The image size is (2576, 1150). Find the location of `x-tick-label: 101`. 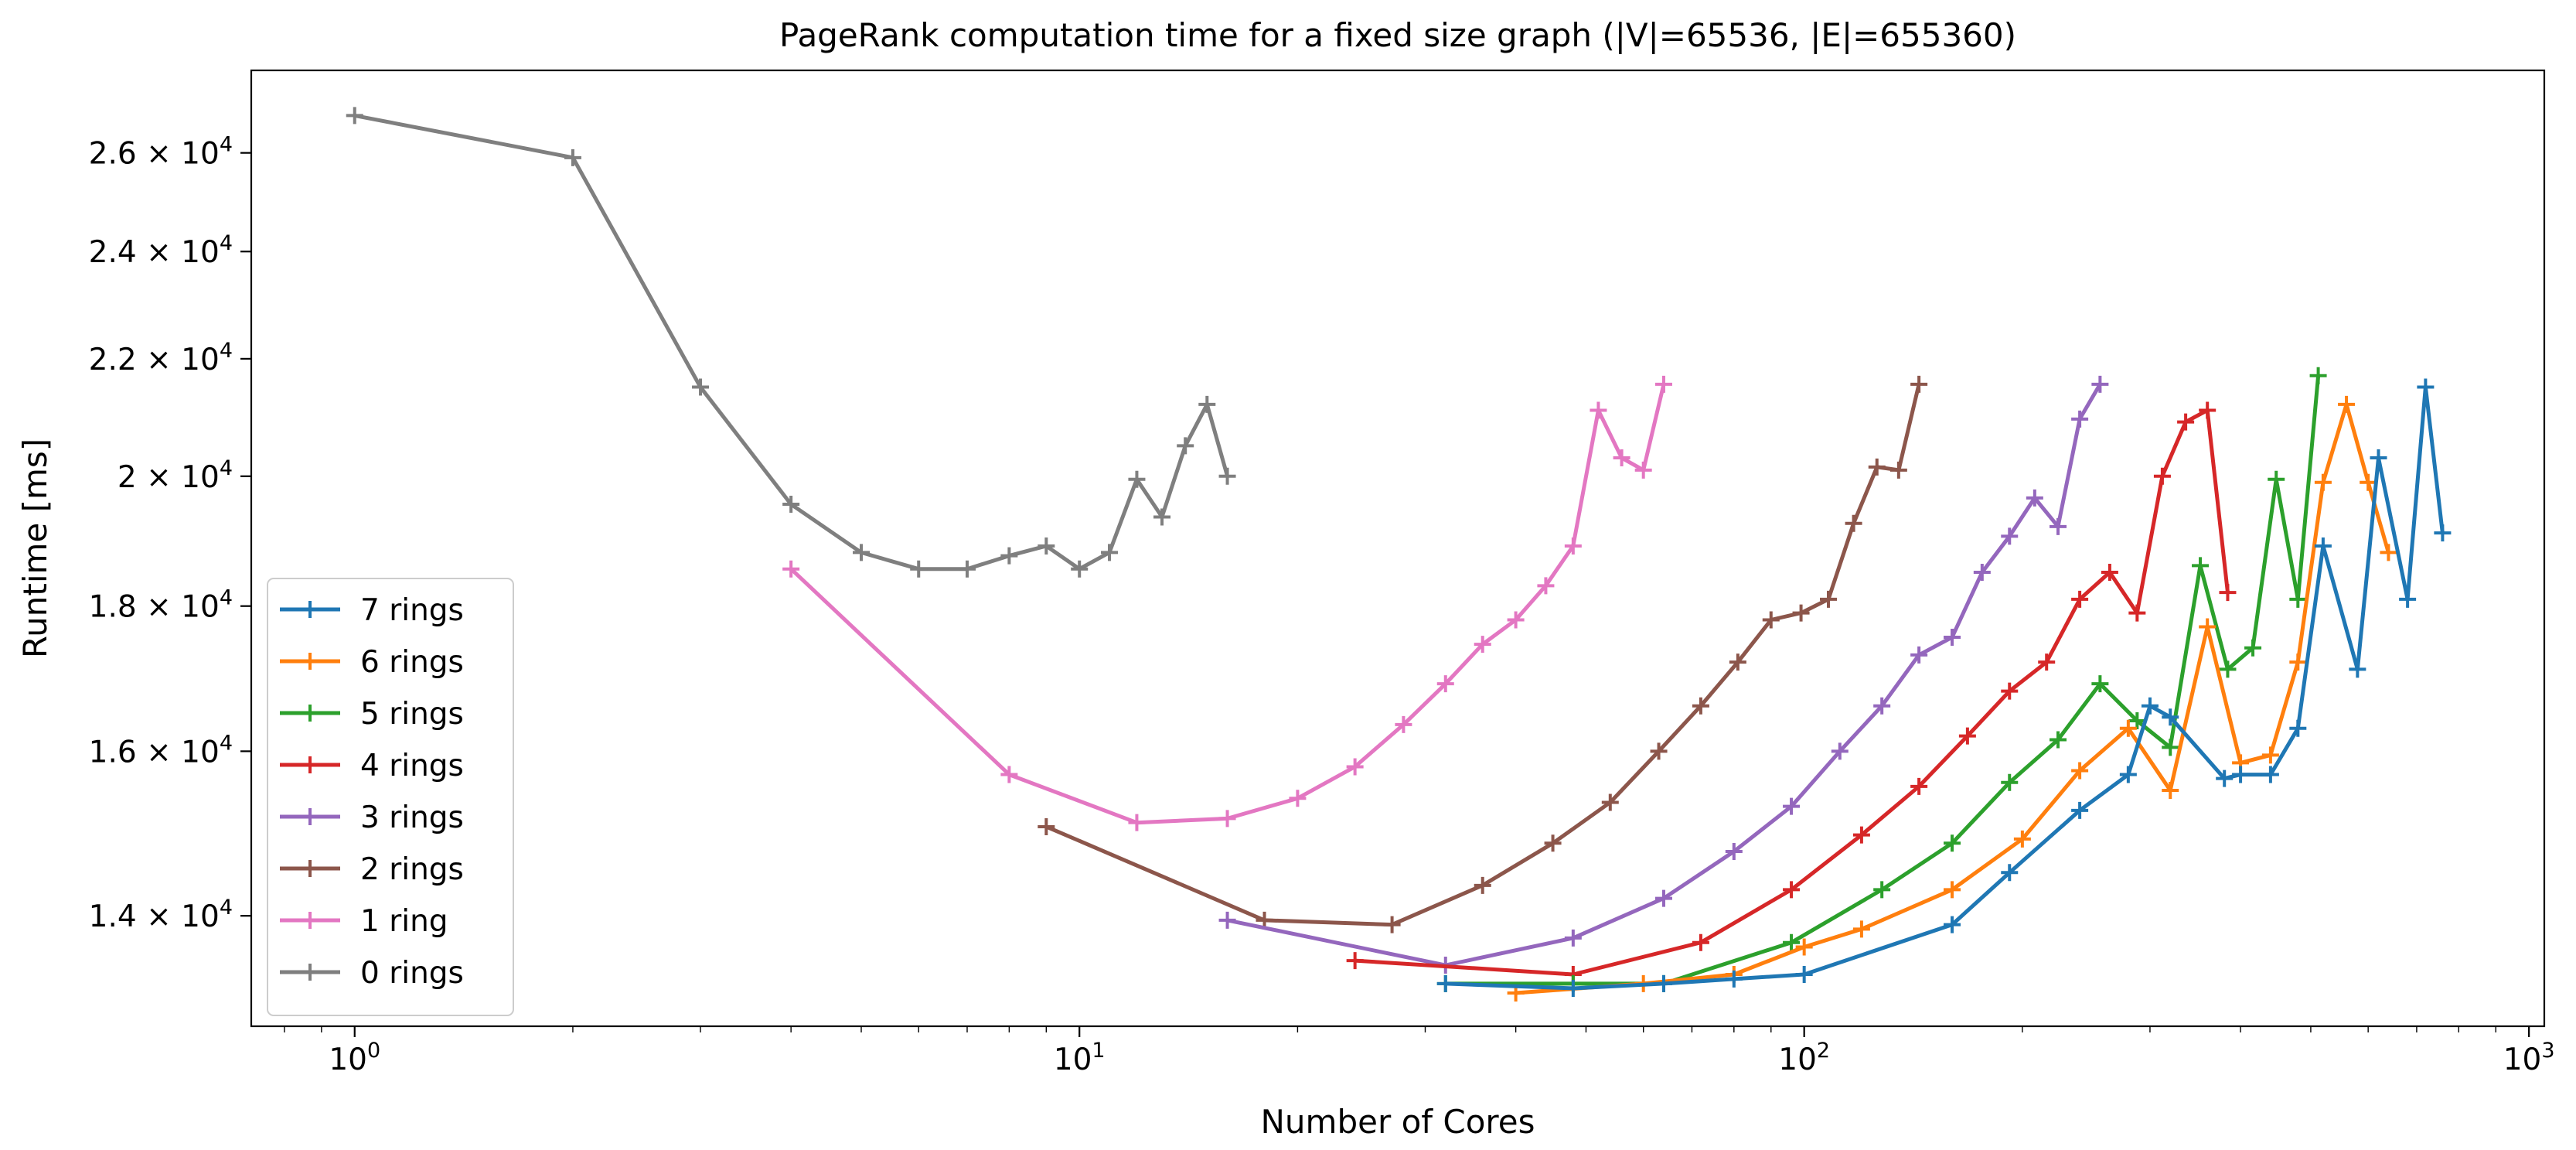

x-tick-label: 101 is located at coordinates (1080, 1058).